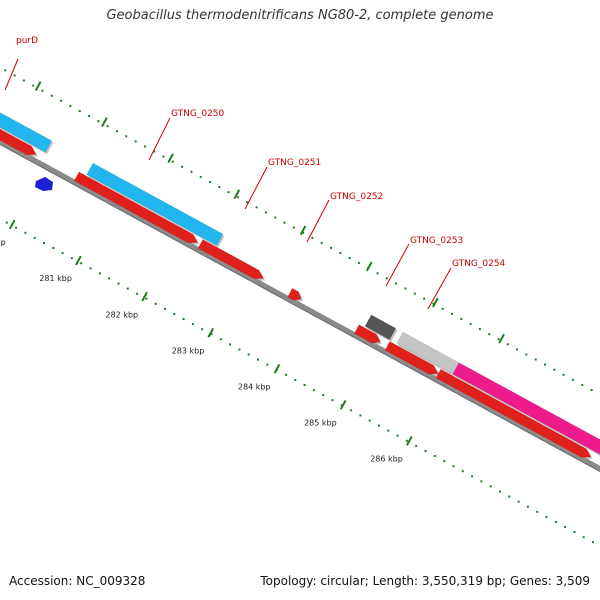 This screenshot has width=600, height=600. I want to click on gene-feature-gray-dark, so click(380, 327).